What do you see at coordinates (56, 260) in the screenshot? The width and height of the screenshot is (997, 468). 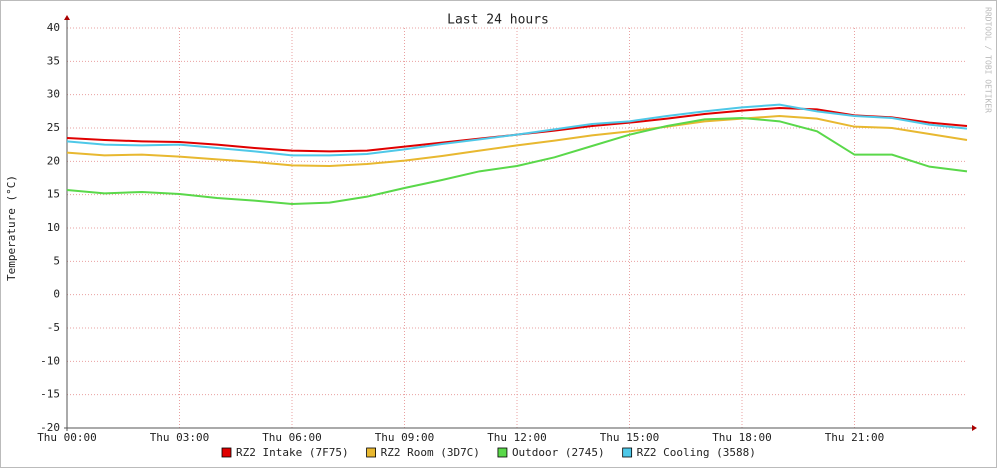 I see `y-tick-label: 5` at bounding box center [56, 260].